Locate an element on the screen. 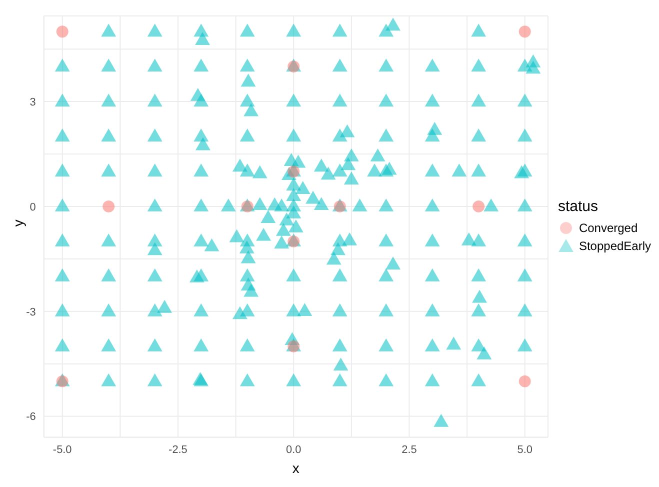 The width and height of the screenshot is (659, 487). x-tick-label: -5.0 is located at coordinates (62, 450).